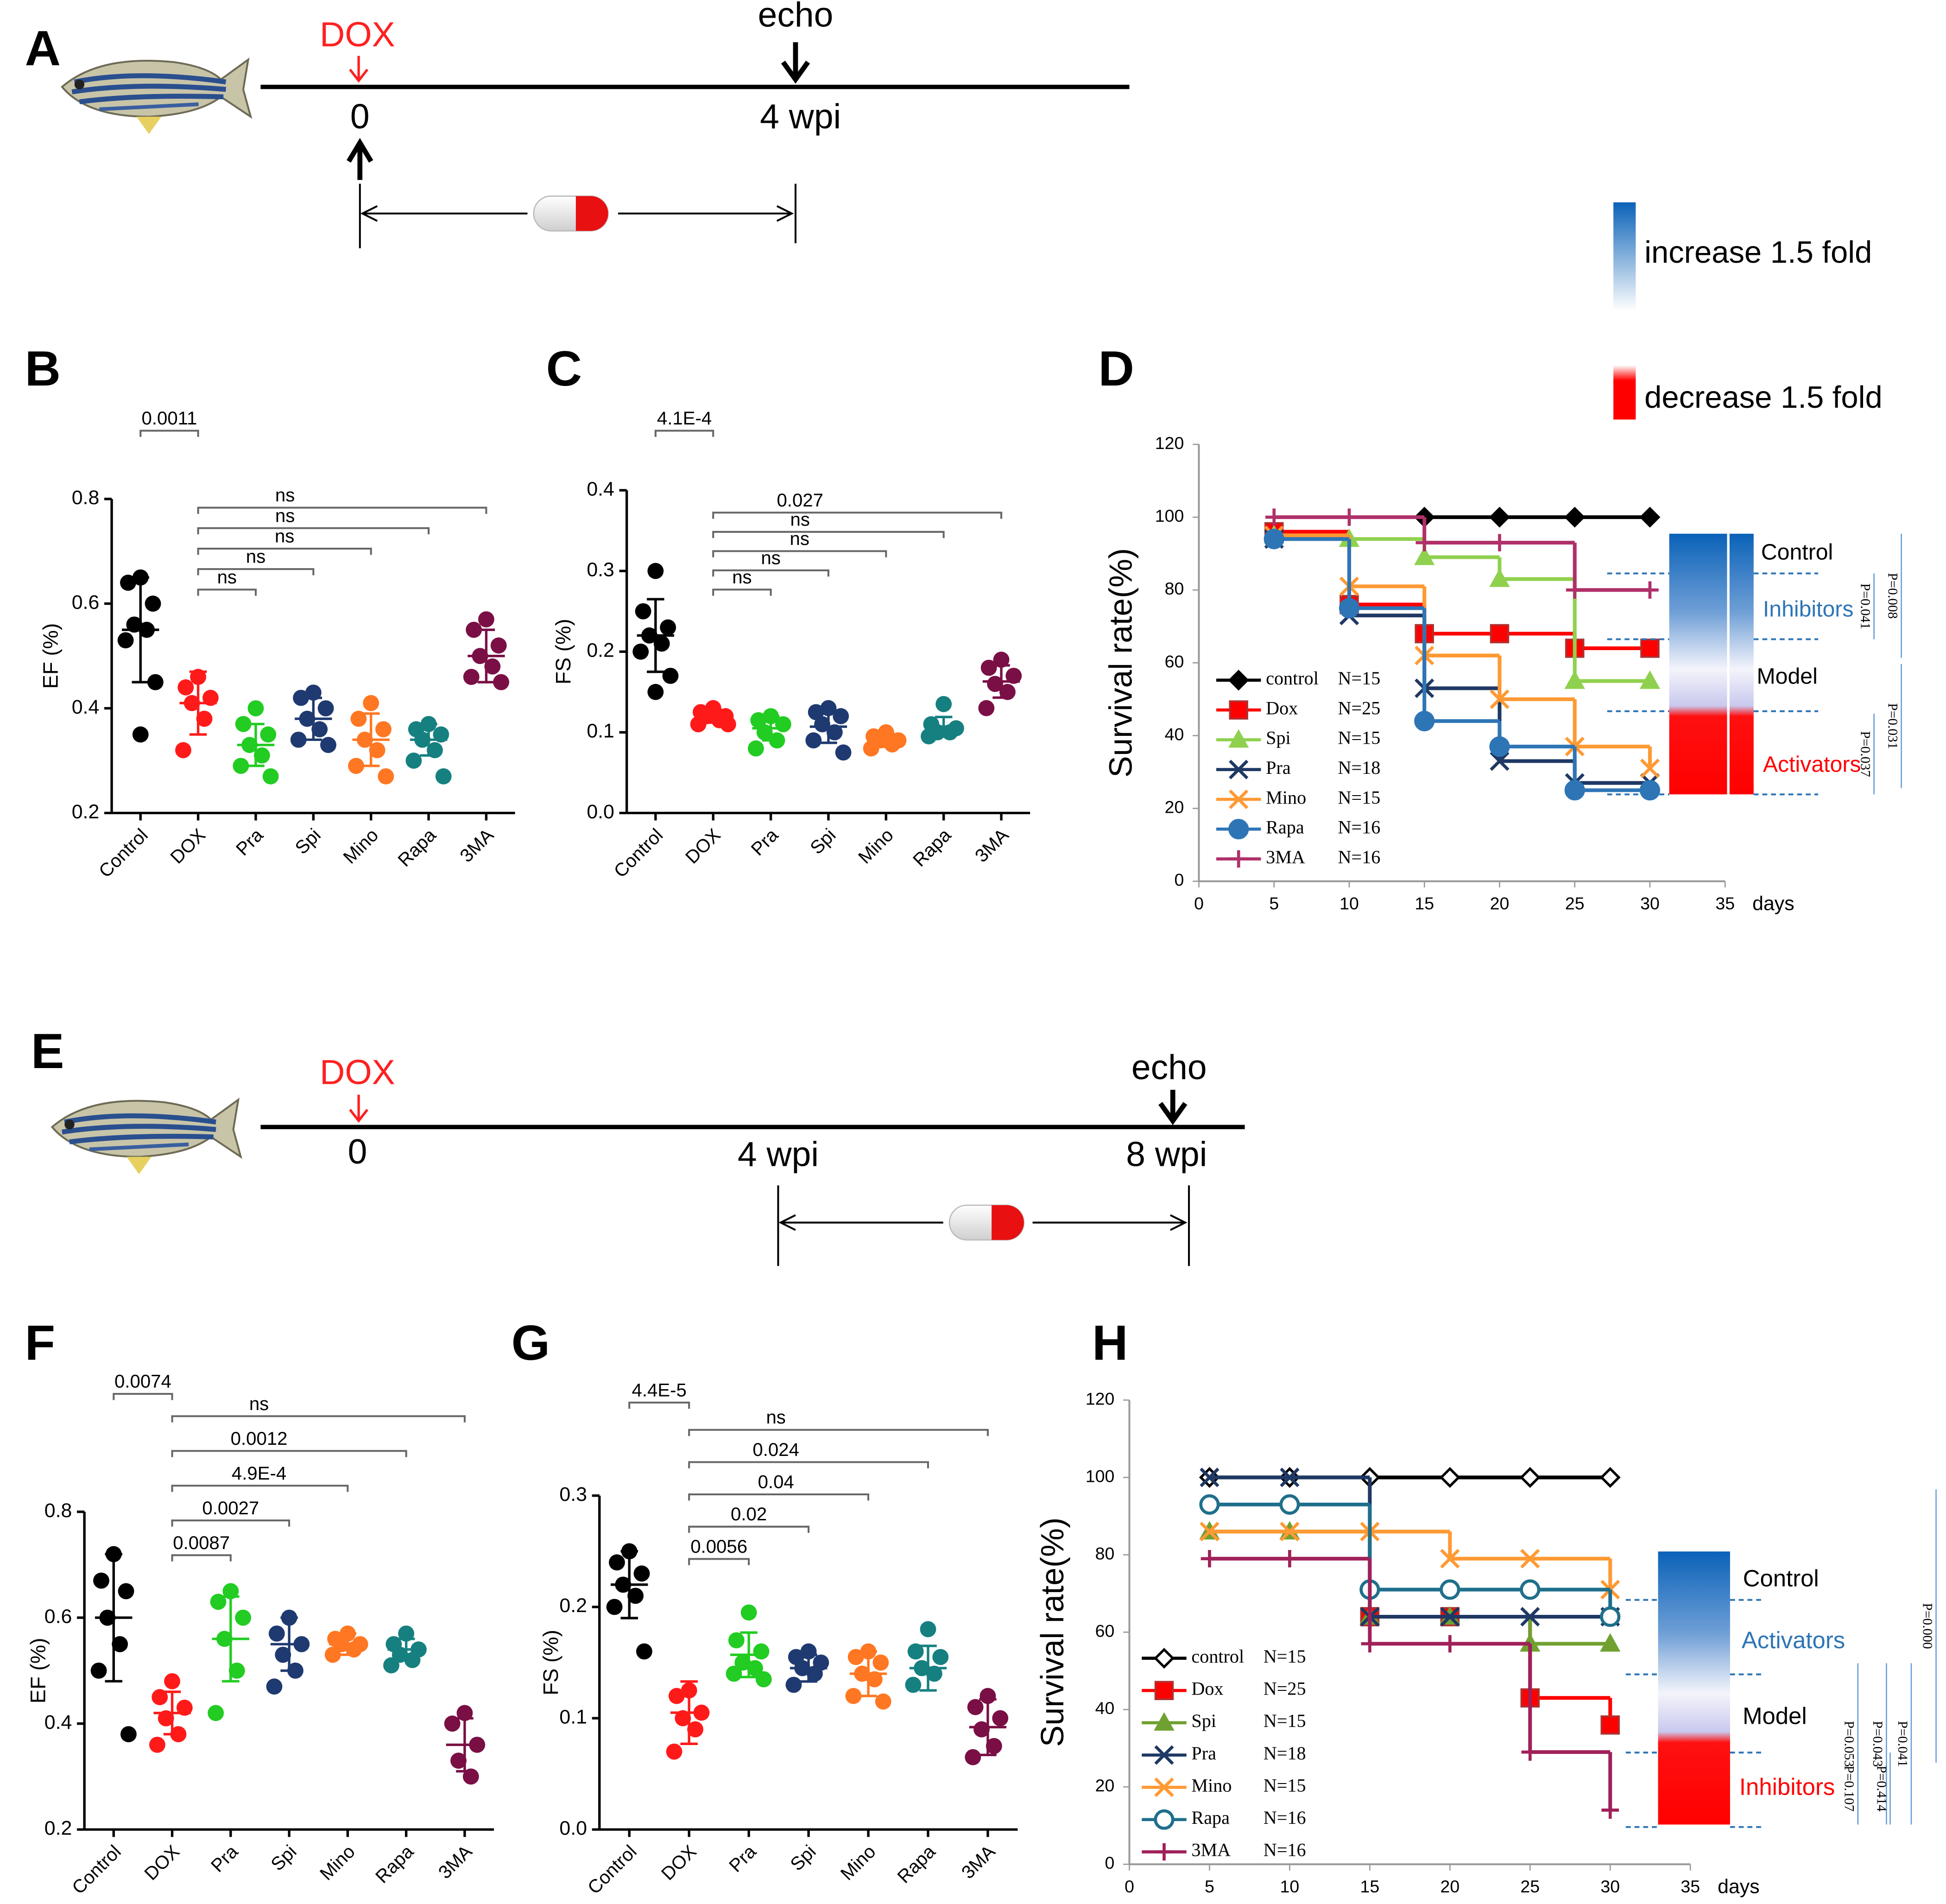 Image resolution: width=1946 pixels, height=1904 pixels. Describe the element at coordinates (1781, 1578) in the screenshot. I see `ranking-label: Control` at that location.